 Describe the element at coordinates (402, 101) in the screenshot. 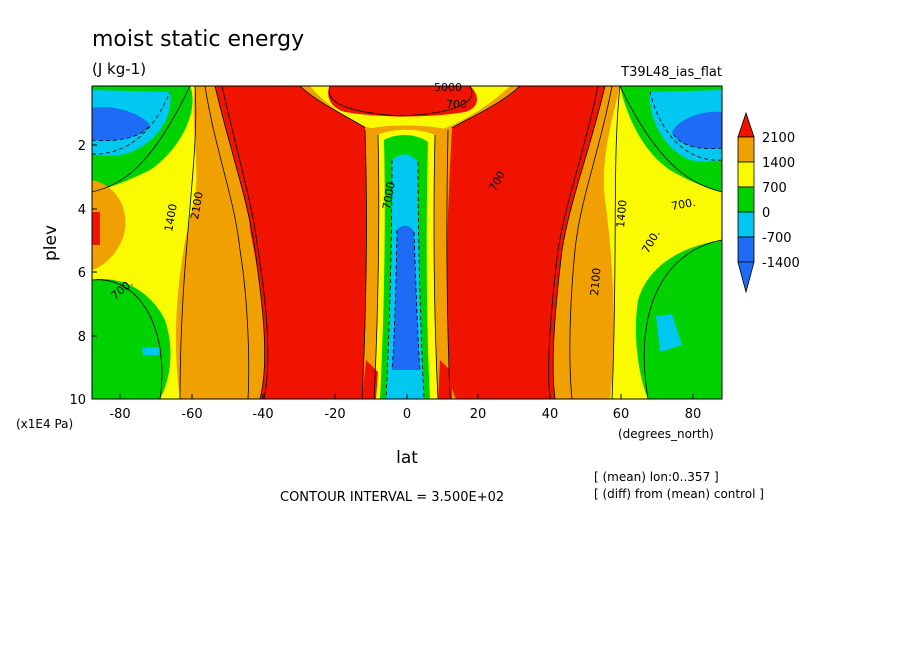

I see `band-red-upper-jet` at that location.